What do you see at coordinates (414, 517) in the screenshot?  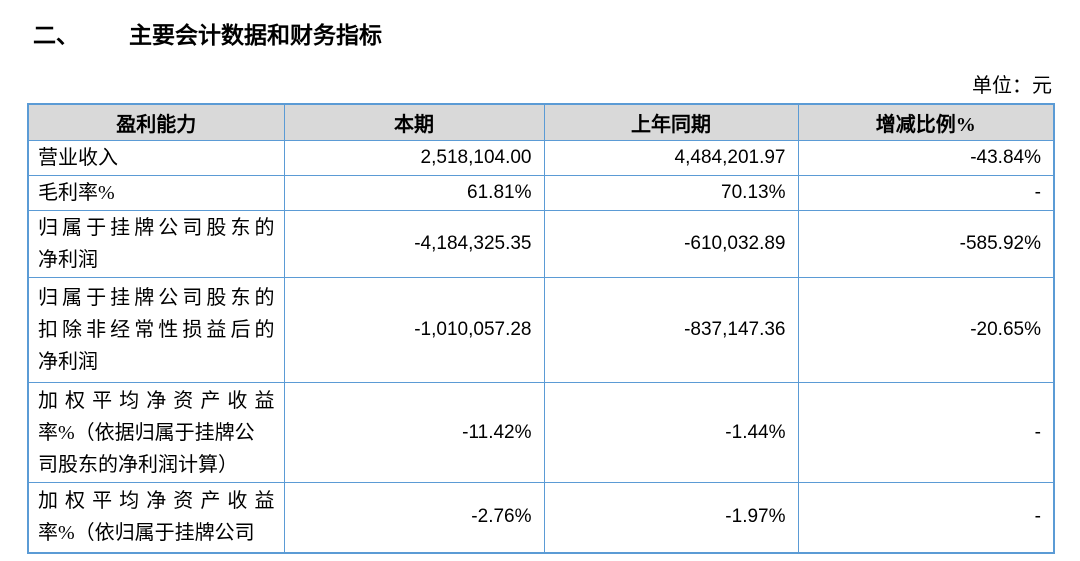 I see `value-cell: -2.76%` at bounding box center [414, 517].